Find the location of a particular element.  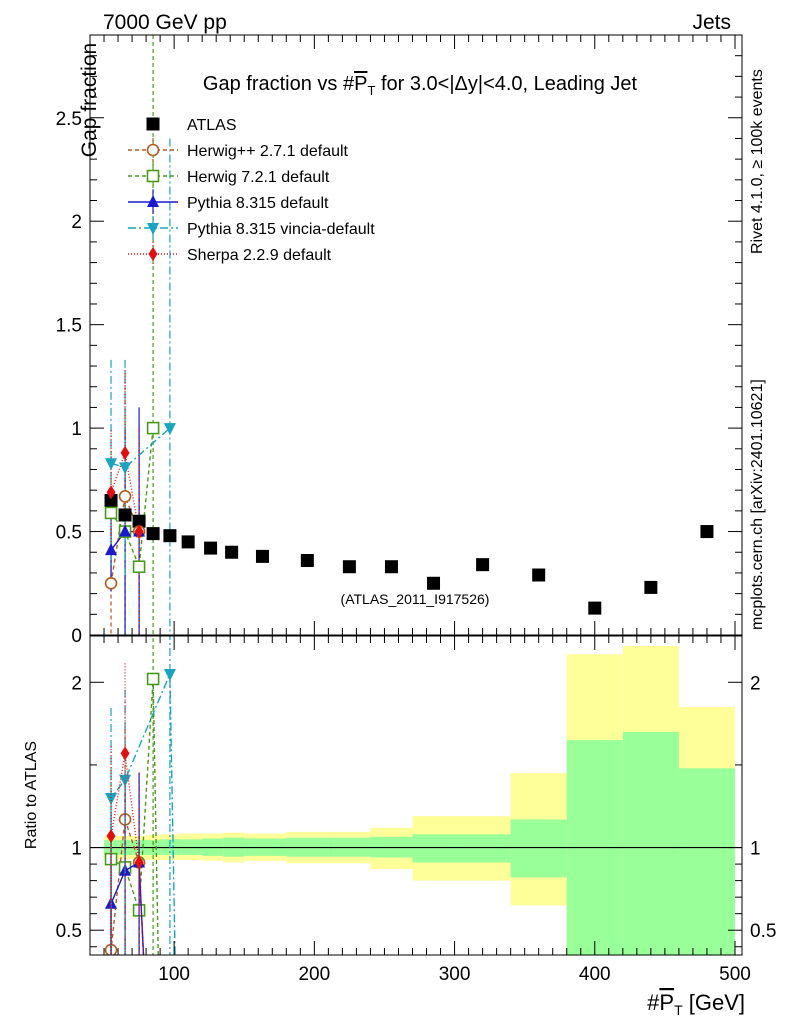

legend-item-pythia_vincia: Pythia 8.315 vincia-default is located at coordinates (251, 228).